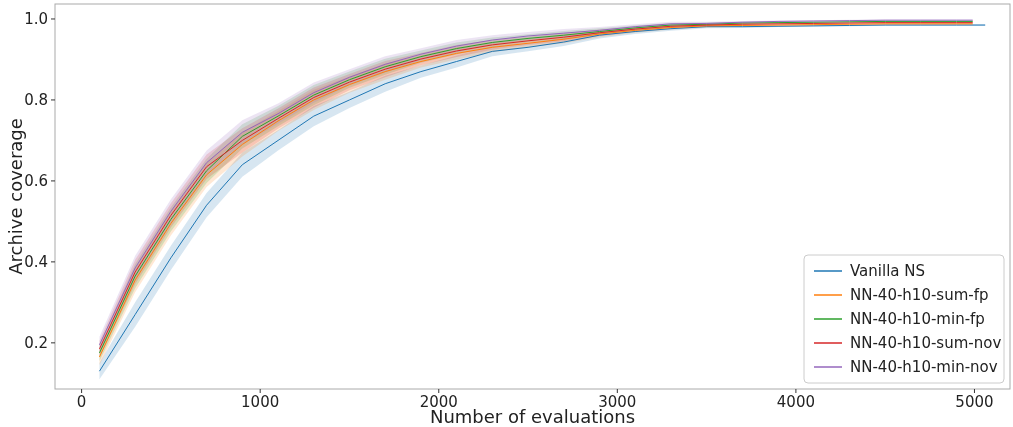 The width and height of the screenshot is (1013, 427). I want to click on y-tick-label: 0.4, so click(36, 262).